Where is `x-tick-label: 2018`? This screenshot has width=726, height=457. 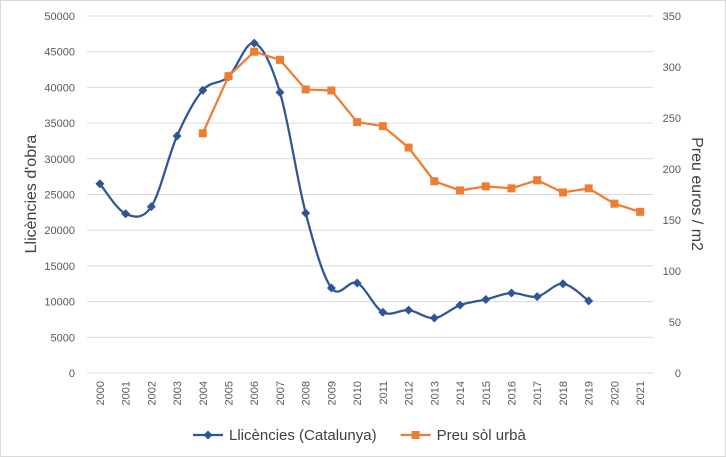
x-tick-label: 2018 is located at coordinates (564, 393).